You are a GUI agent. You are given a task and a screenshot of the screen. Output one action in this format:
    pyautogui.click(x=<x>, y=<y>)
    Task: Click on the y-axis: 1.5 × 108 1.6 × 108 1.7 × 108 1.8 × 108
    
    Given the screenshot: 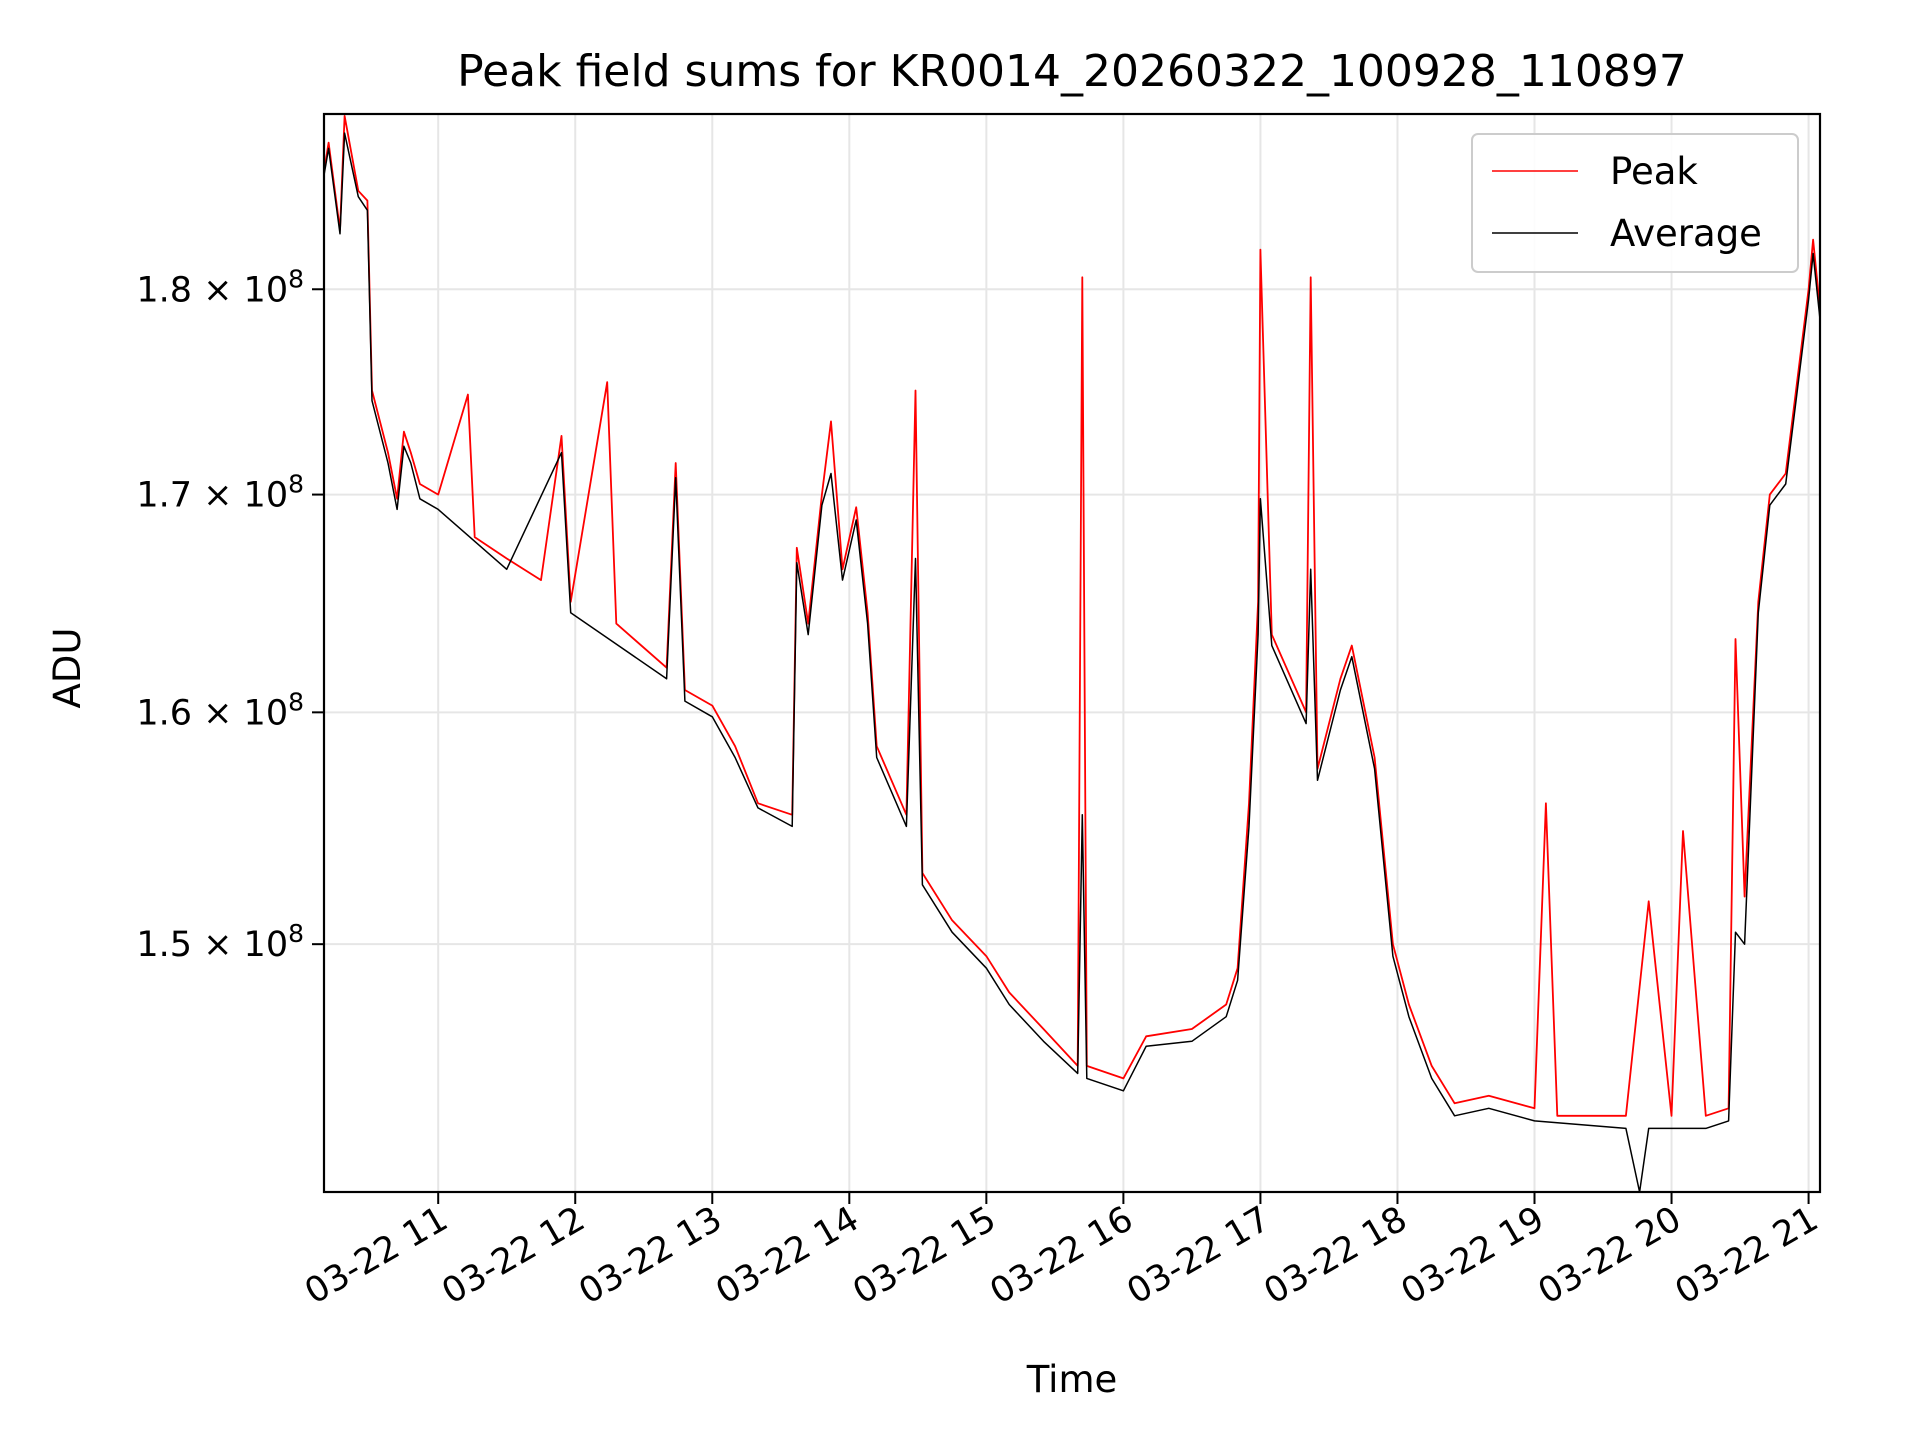 What is the action you would take?
    pyautogui.click(x=230, y=614)
    